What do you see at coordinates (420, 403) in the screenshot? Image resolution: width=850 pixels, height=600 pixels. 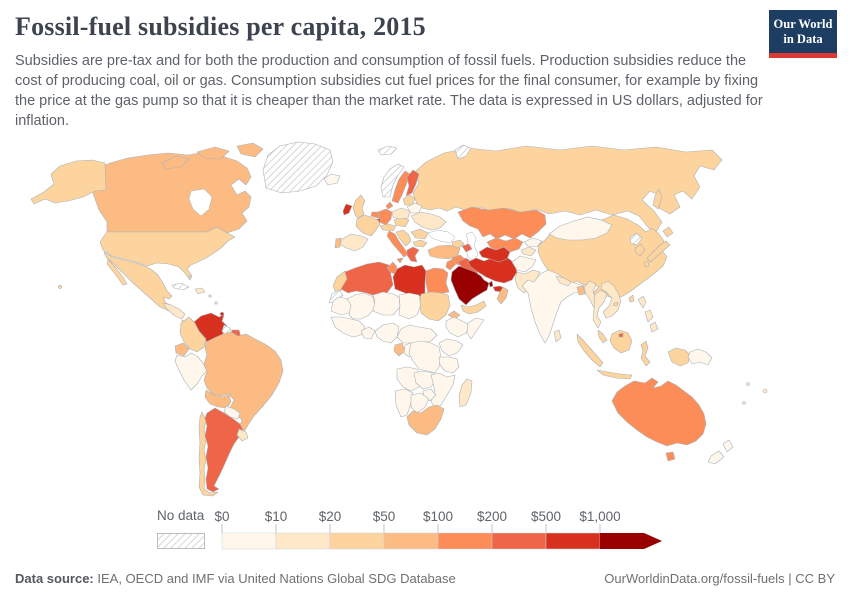 I see `country-botswana` at bounding box center [420, 403].